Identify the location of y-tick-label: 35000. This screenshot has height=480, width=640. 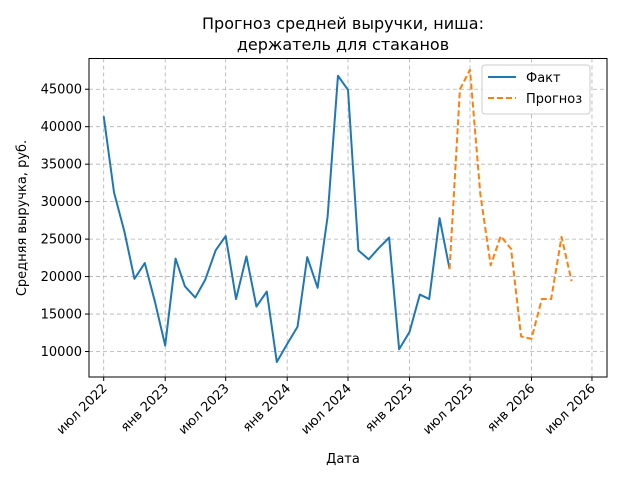
(61, 165).